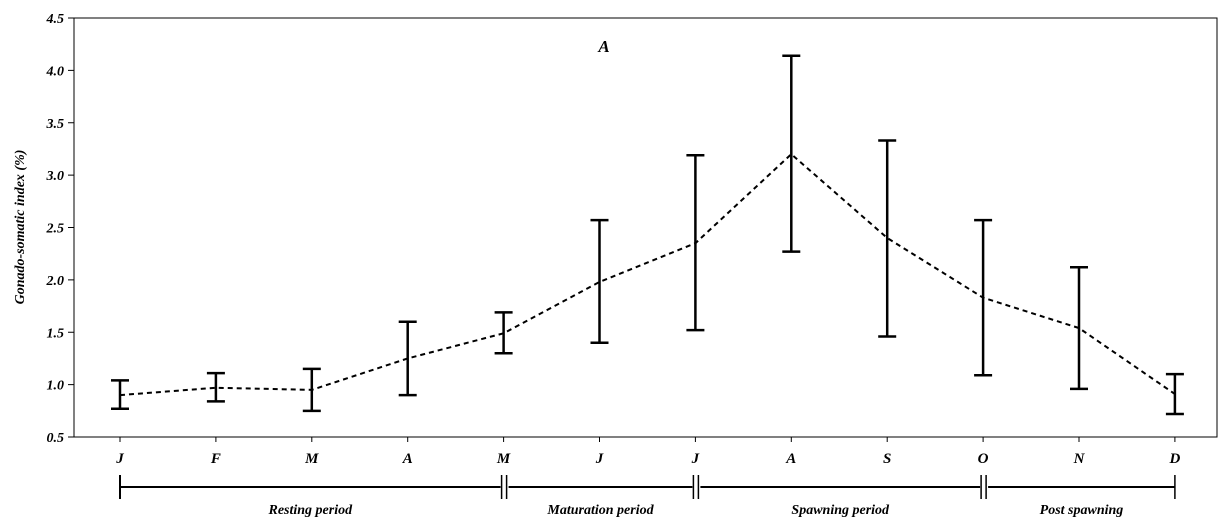  What do you see at coordinates (1082, 510) in the screenshot?
I see `period-label: Post spawning` at bounding box center [1082, 510].